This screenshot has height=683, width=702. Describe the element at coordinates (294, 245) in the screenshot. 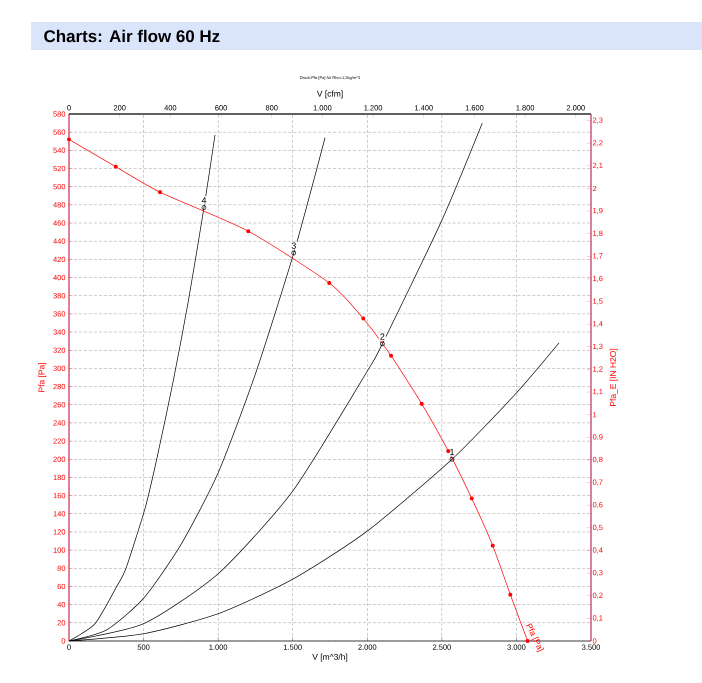

I see `annotation: 3` at that location.